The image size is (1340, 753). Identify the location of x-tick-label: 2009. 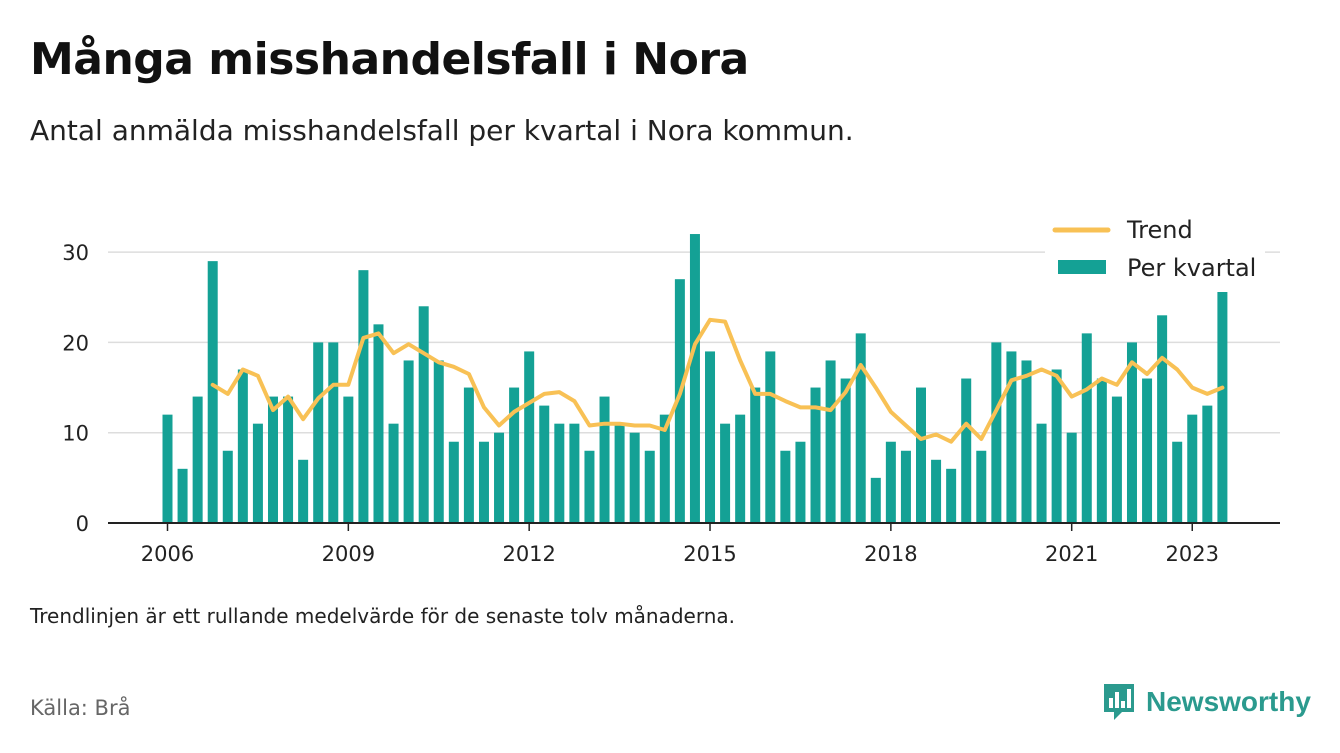
(348, 554).